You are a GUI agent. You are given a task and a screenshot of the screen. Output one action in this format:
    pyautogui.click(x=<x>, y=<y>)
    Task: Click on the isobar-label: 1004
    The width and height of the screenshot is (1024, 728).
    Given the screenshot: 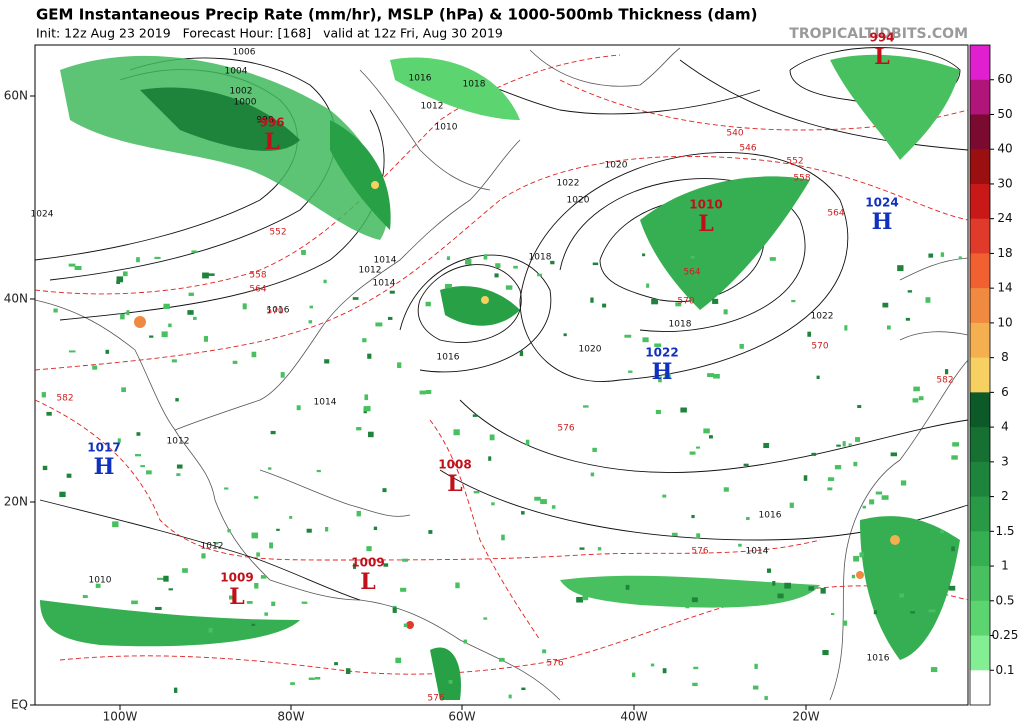 What is the action you would take?
    pyautogui.click(x=236, y=72)
    